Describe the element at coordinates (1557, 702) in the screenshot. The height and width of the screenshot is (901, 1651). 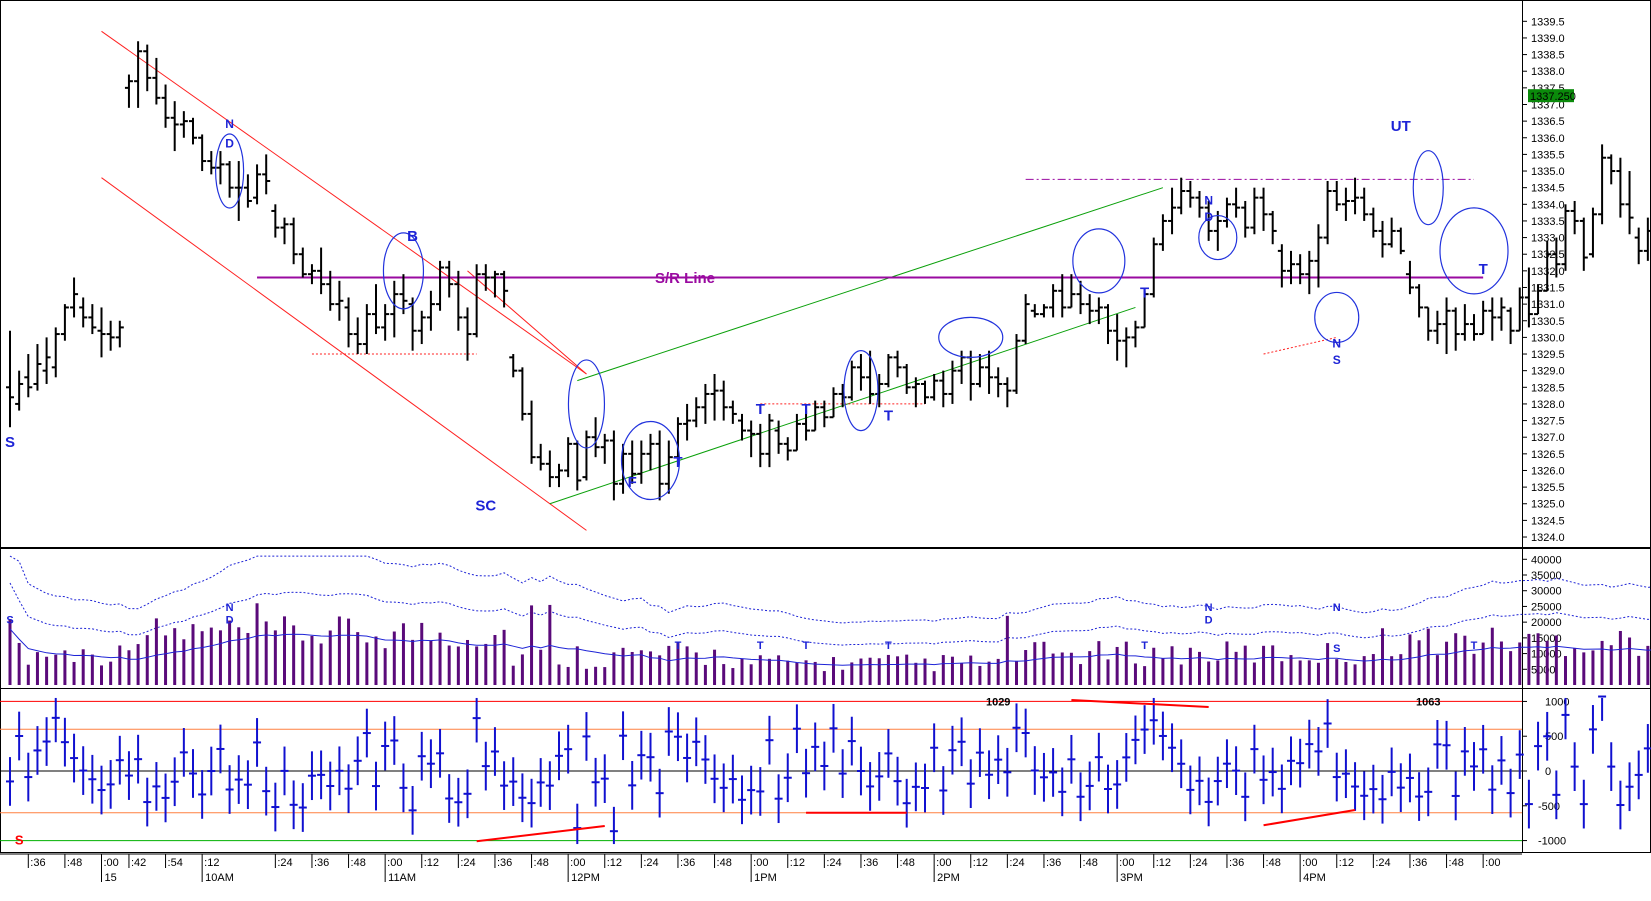
I see `osc-tick-label: 1000` at that location.